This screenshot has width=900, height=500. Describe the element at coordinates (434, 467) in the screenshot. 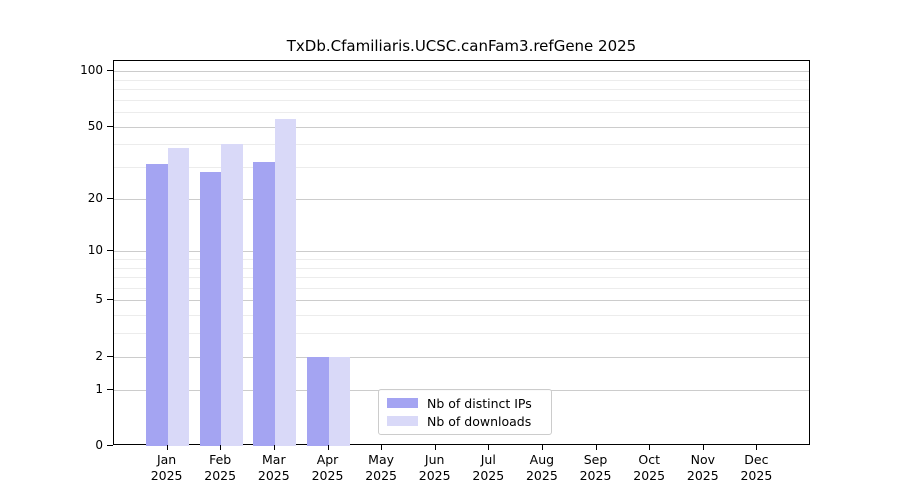

I see `x-tick-label-jun: Jun 2025` at that location.